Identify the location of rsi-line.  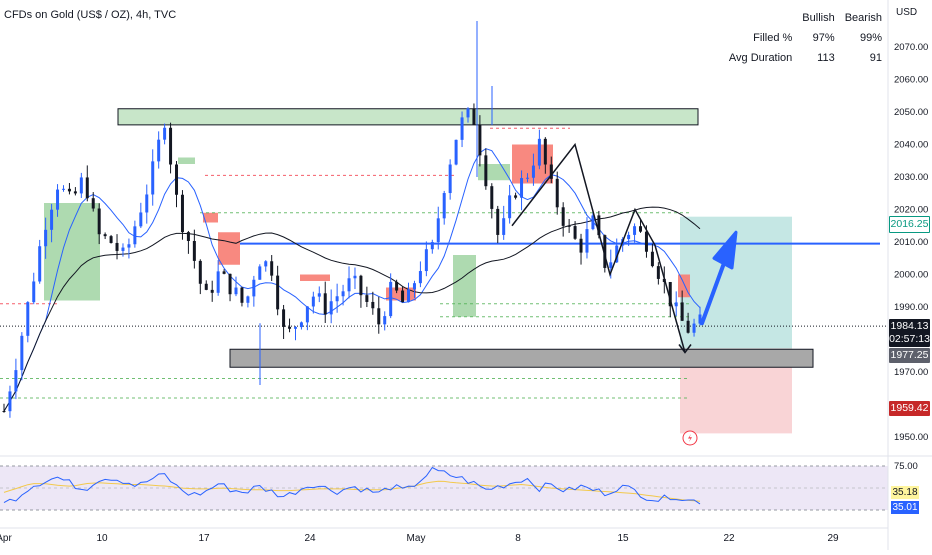
(352, 485).